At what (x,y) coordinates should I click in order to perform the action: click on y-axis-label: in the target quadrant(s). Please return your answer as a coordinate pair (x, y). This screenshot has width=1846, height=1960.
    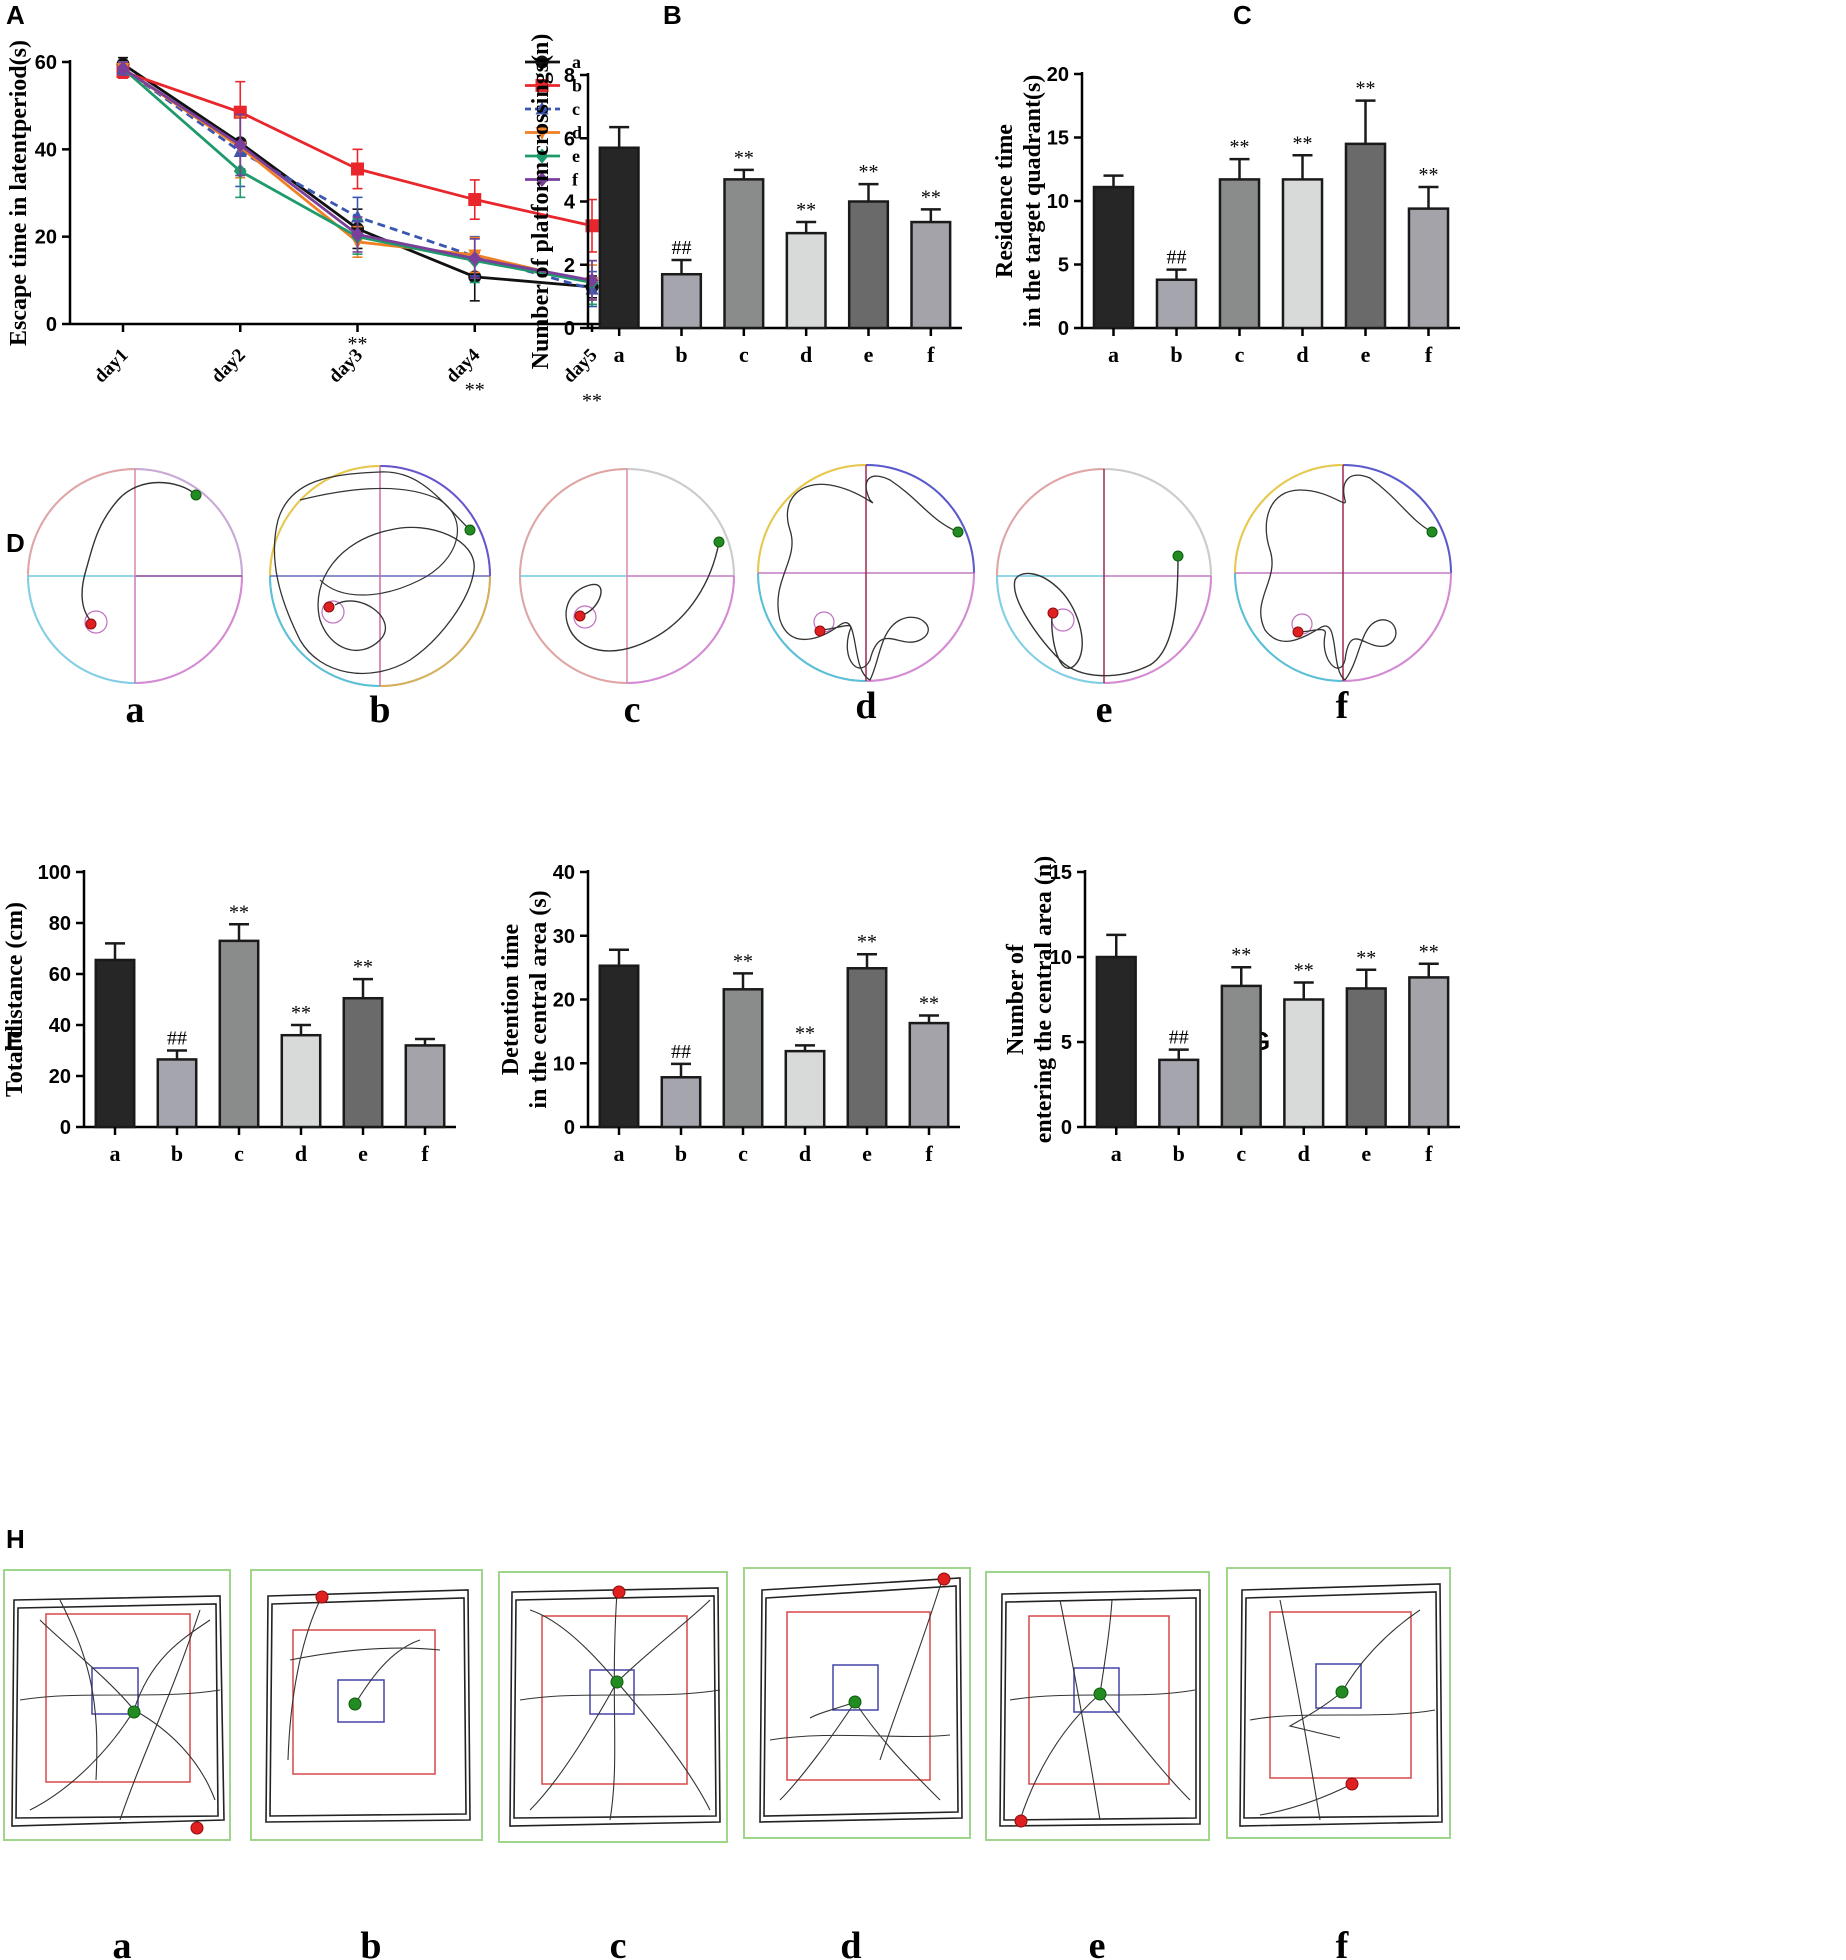
    Looking at the image, I should click on (1033, 201).